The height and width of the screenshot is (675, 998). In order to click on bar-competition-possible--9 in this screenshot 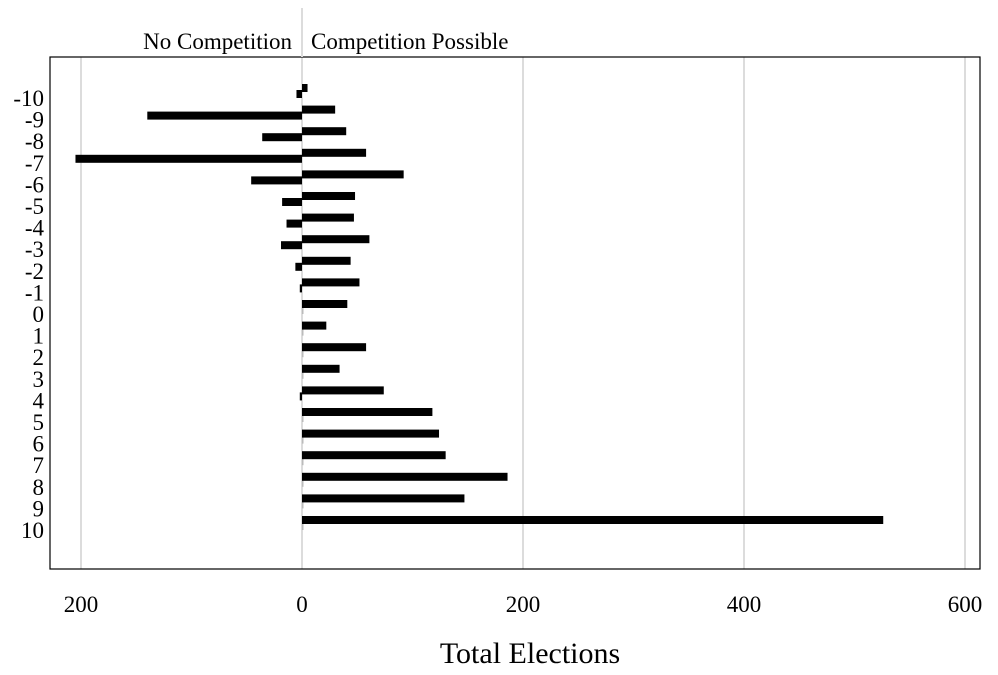, I will do `click(319, 109)`.